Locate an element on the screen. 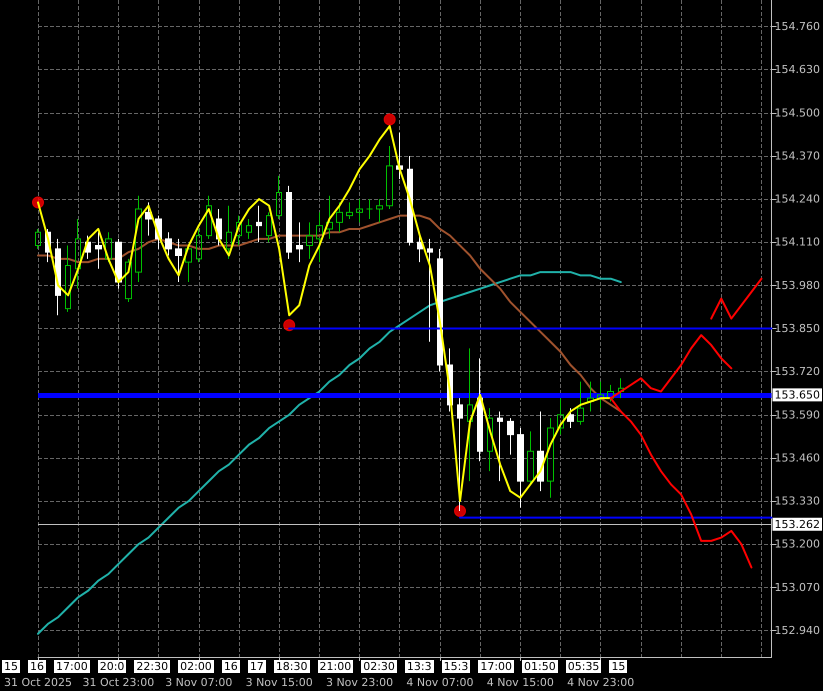  y-tick-label: 153.590 is located at coordinates (797, 415).